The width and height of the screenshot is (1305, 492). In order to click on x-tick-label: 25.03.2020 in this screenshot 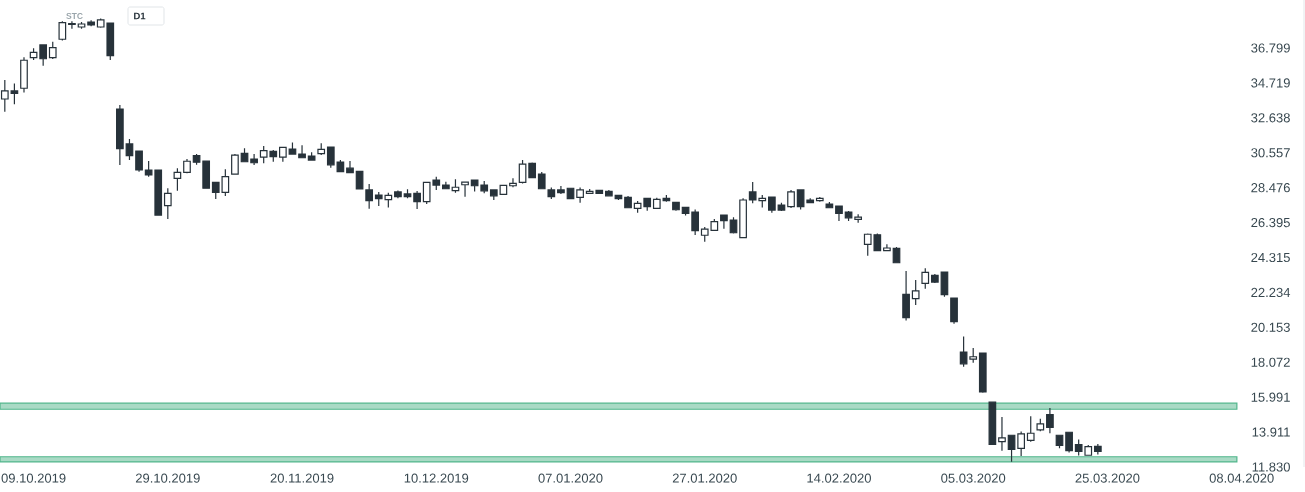, I will do `click(1107, 478)`.